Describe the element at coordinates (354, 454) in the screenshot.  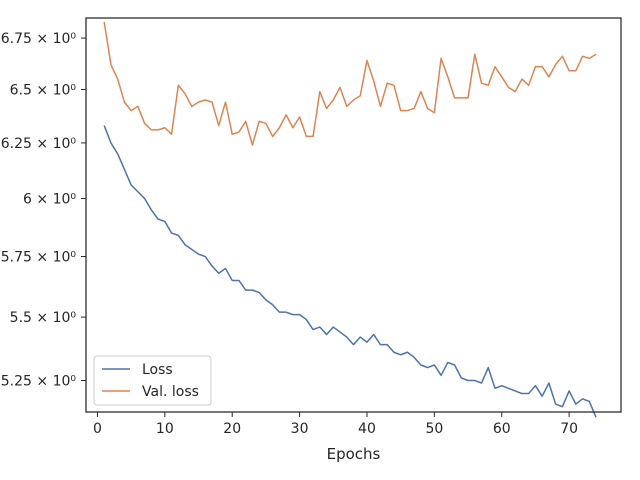
I see `x-axis-label: Epochs` at that location.